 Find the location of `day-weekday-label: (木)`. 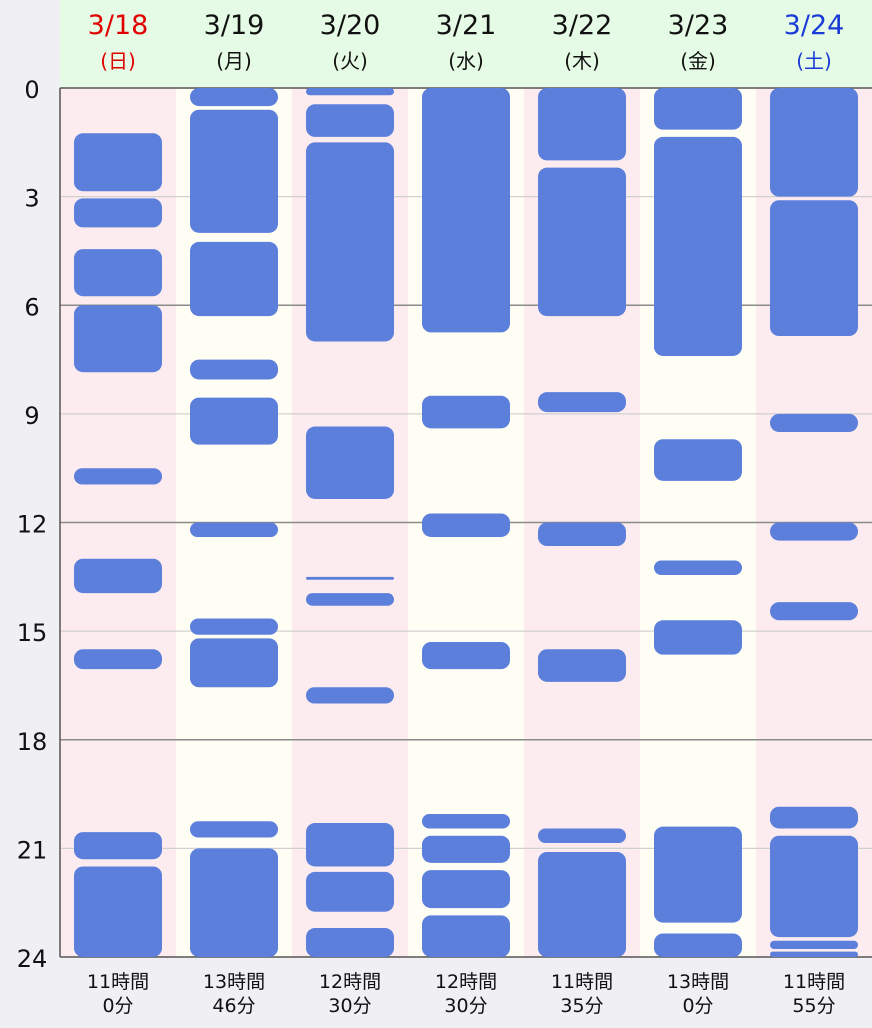

day-weekday-label: (木) is located at coordinates (582, 61).